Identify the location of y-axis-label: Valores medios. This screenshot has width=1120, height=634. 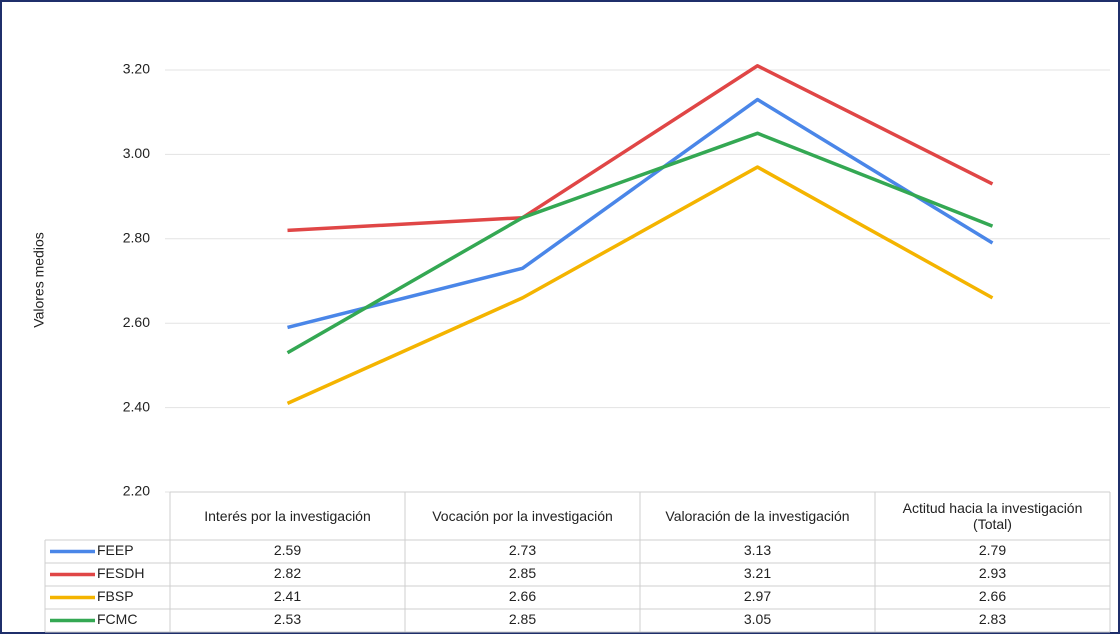
(39, 279).